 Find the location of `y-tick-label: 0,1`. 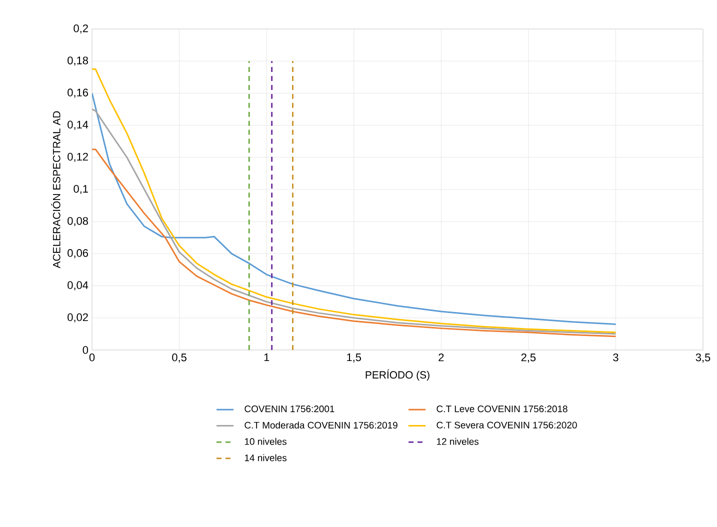

y-tick-label: 0,1 is located at coordinates (81, 189).